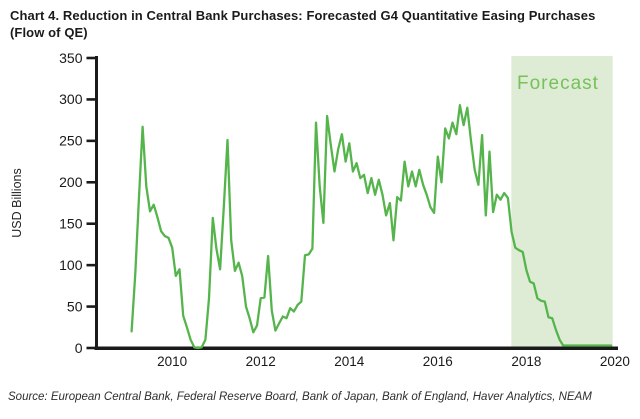 This screenshot has height=419, width=640. I want to click on x-tick-label: 2016, so click(438, 361).